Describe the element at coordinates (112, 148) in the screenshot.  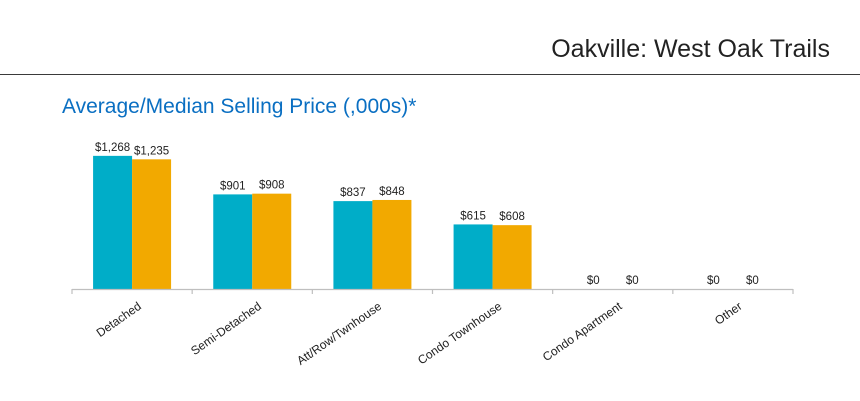
I see `data-label-average-0: $1,268` at that location.